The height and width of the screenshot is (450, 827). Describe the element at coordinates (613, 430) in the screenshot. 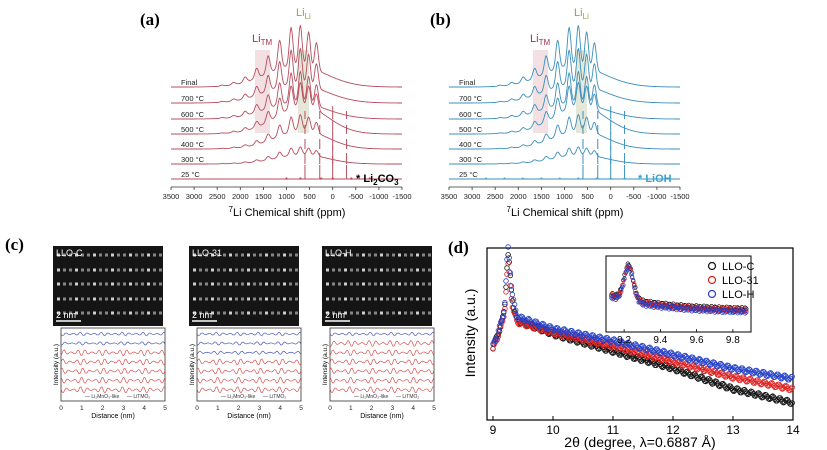

I see `x-tick-label: 11` at that location.